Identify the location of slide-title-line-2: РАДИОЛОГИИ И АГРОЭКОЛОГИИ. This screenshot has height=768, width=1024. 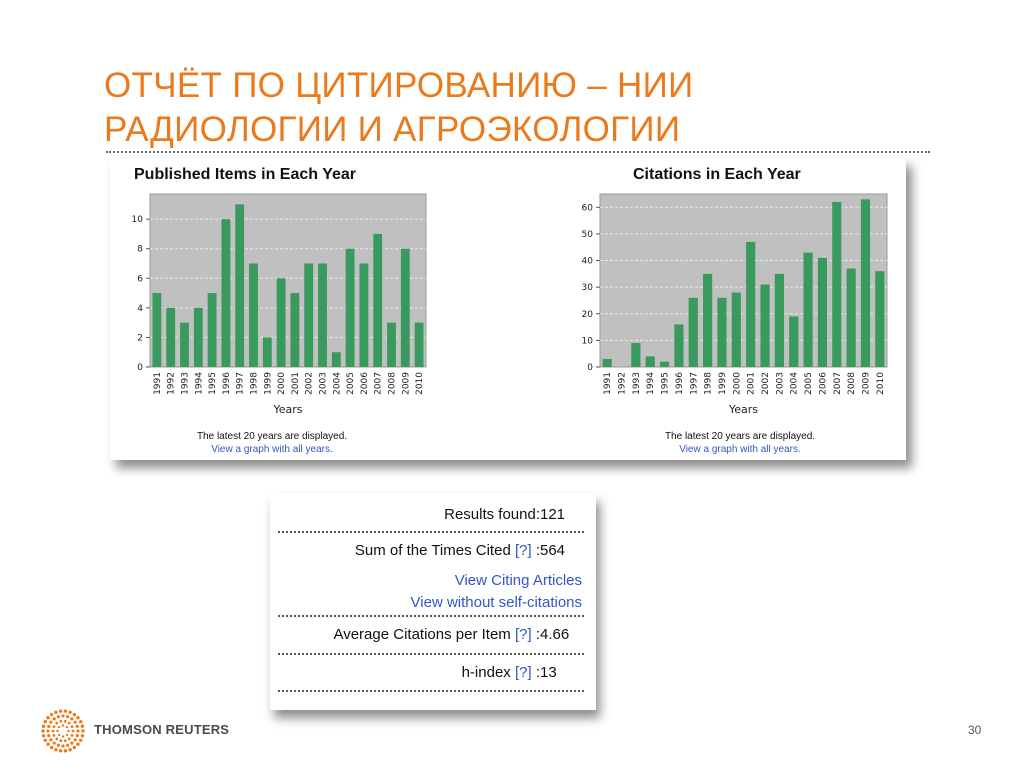
(392, 129).